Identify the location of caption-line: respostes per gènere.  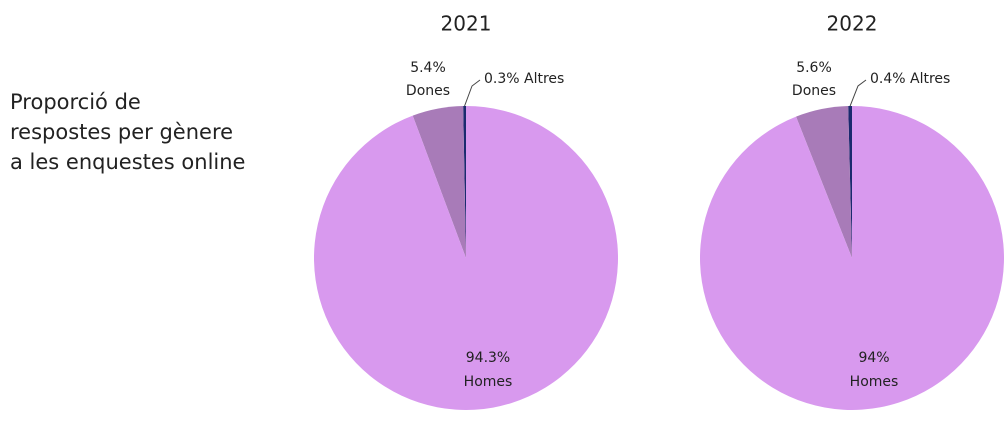
(121, 132).